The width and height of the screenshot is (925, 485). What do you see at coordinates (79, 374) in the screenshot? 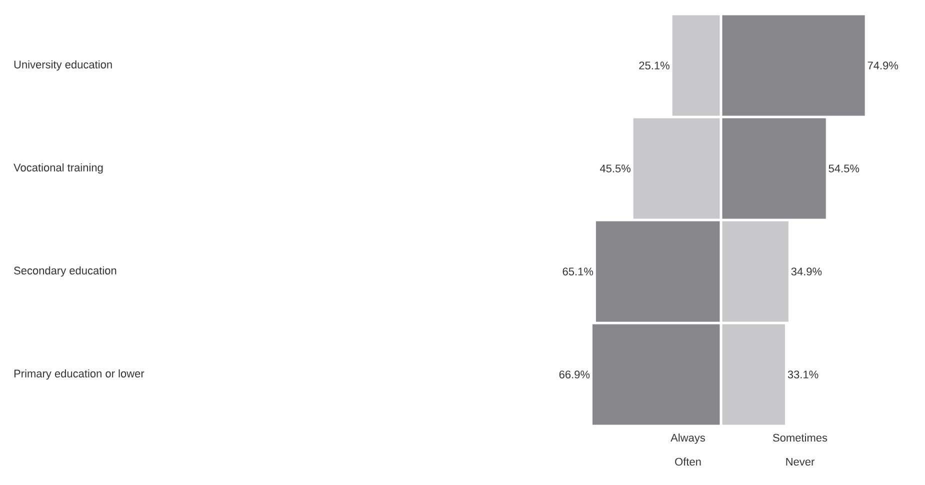
I see `y-tick-label: Primary education or lower` at bounding box center [79, 374].